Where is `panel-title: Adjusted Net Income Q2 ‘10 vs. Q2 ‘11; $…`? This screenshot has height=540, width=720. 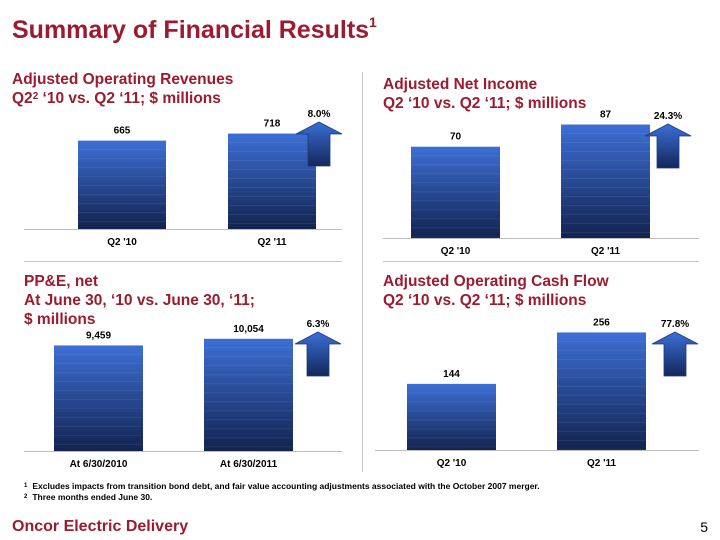 panel-title: Adjusted Net Income Q2 ‘10 vs. Q2 ‘11; $… is located at coordinates (484, 94).